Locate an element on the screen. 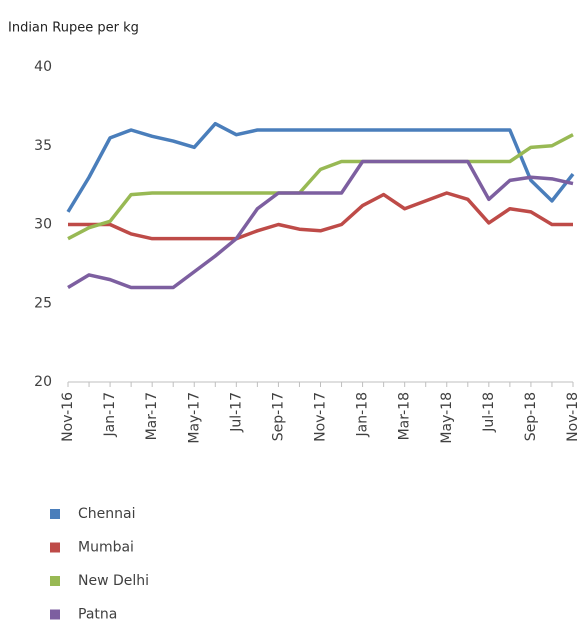 This screenshot has width=585, height=623. x-tick-label: Jan-18 is located at coordinates (363, 414).